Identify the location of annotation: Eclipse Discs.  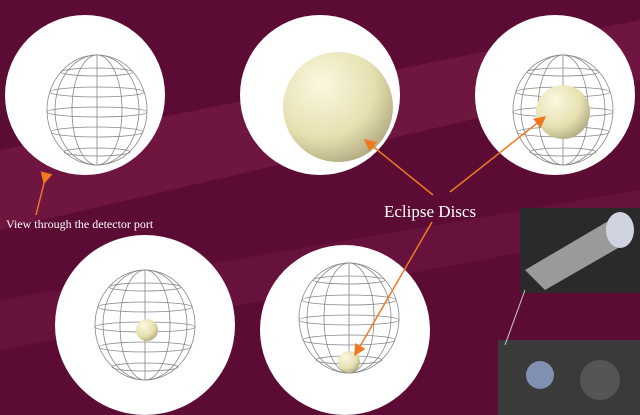
(430, 211).